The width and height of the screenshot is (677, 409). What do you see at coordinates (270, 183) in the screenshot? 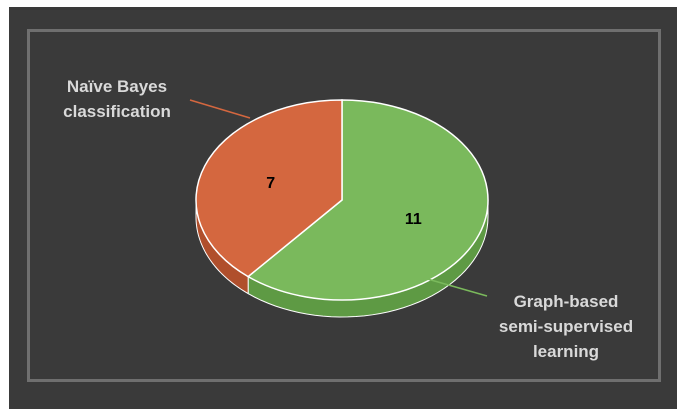
I see `value-label-1: 7` at bounding box center [270, 183].